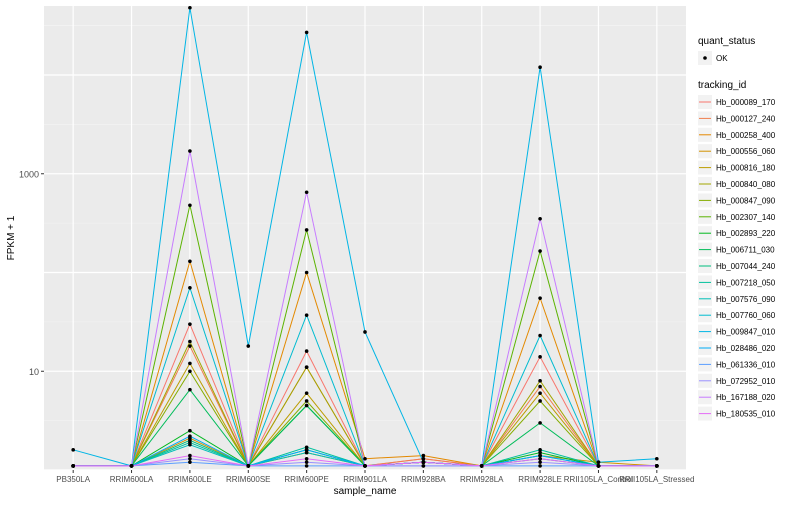  I want to click on x-tick-label: RRIM600LA, so click(132, 479).